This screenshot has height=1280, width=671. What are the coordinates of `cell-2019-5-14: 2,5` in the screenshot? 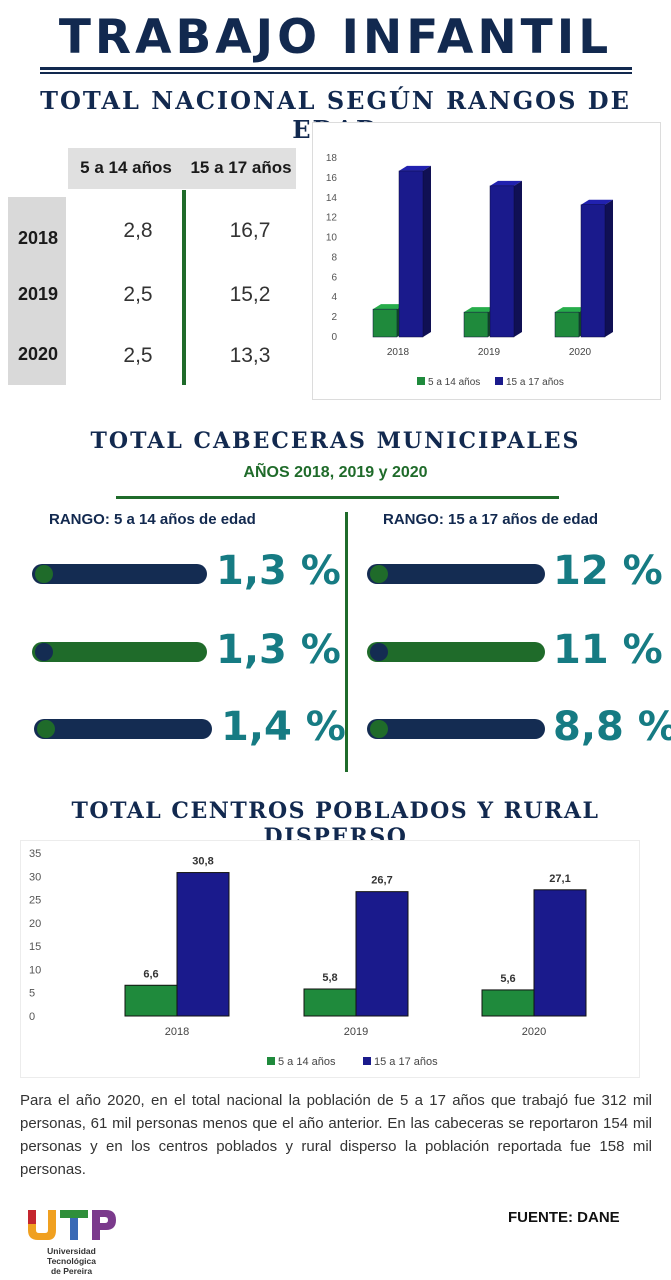 It's located at (138, 294).